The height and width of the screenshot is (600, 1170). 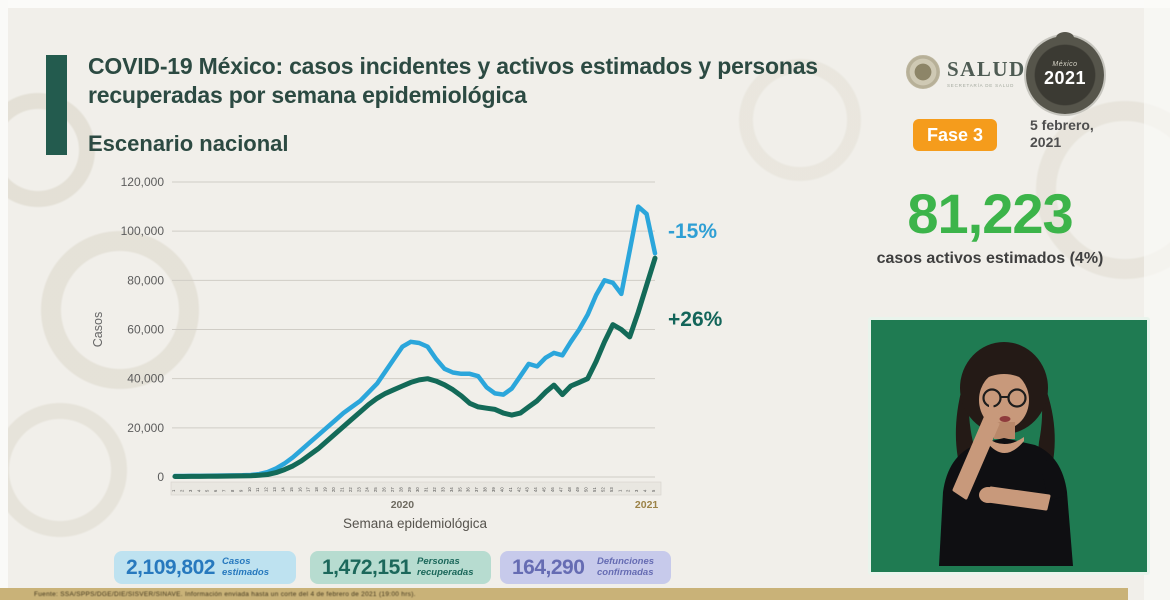 What do you see at coordinates (249, 489) in the screenshot?
I see `svg-text: 10` at bounding box center [249, 489].